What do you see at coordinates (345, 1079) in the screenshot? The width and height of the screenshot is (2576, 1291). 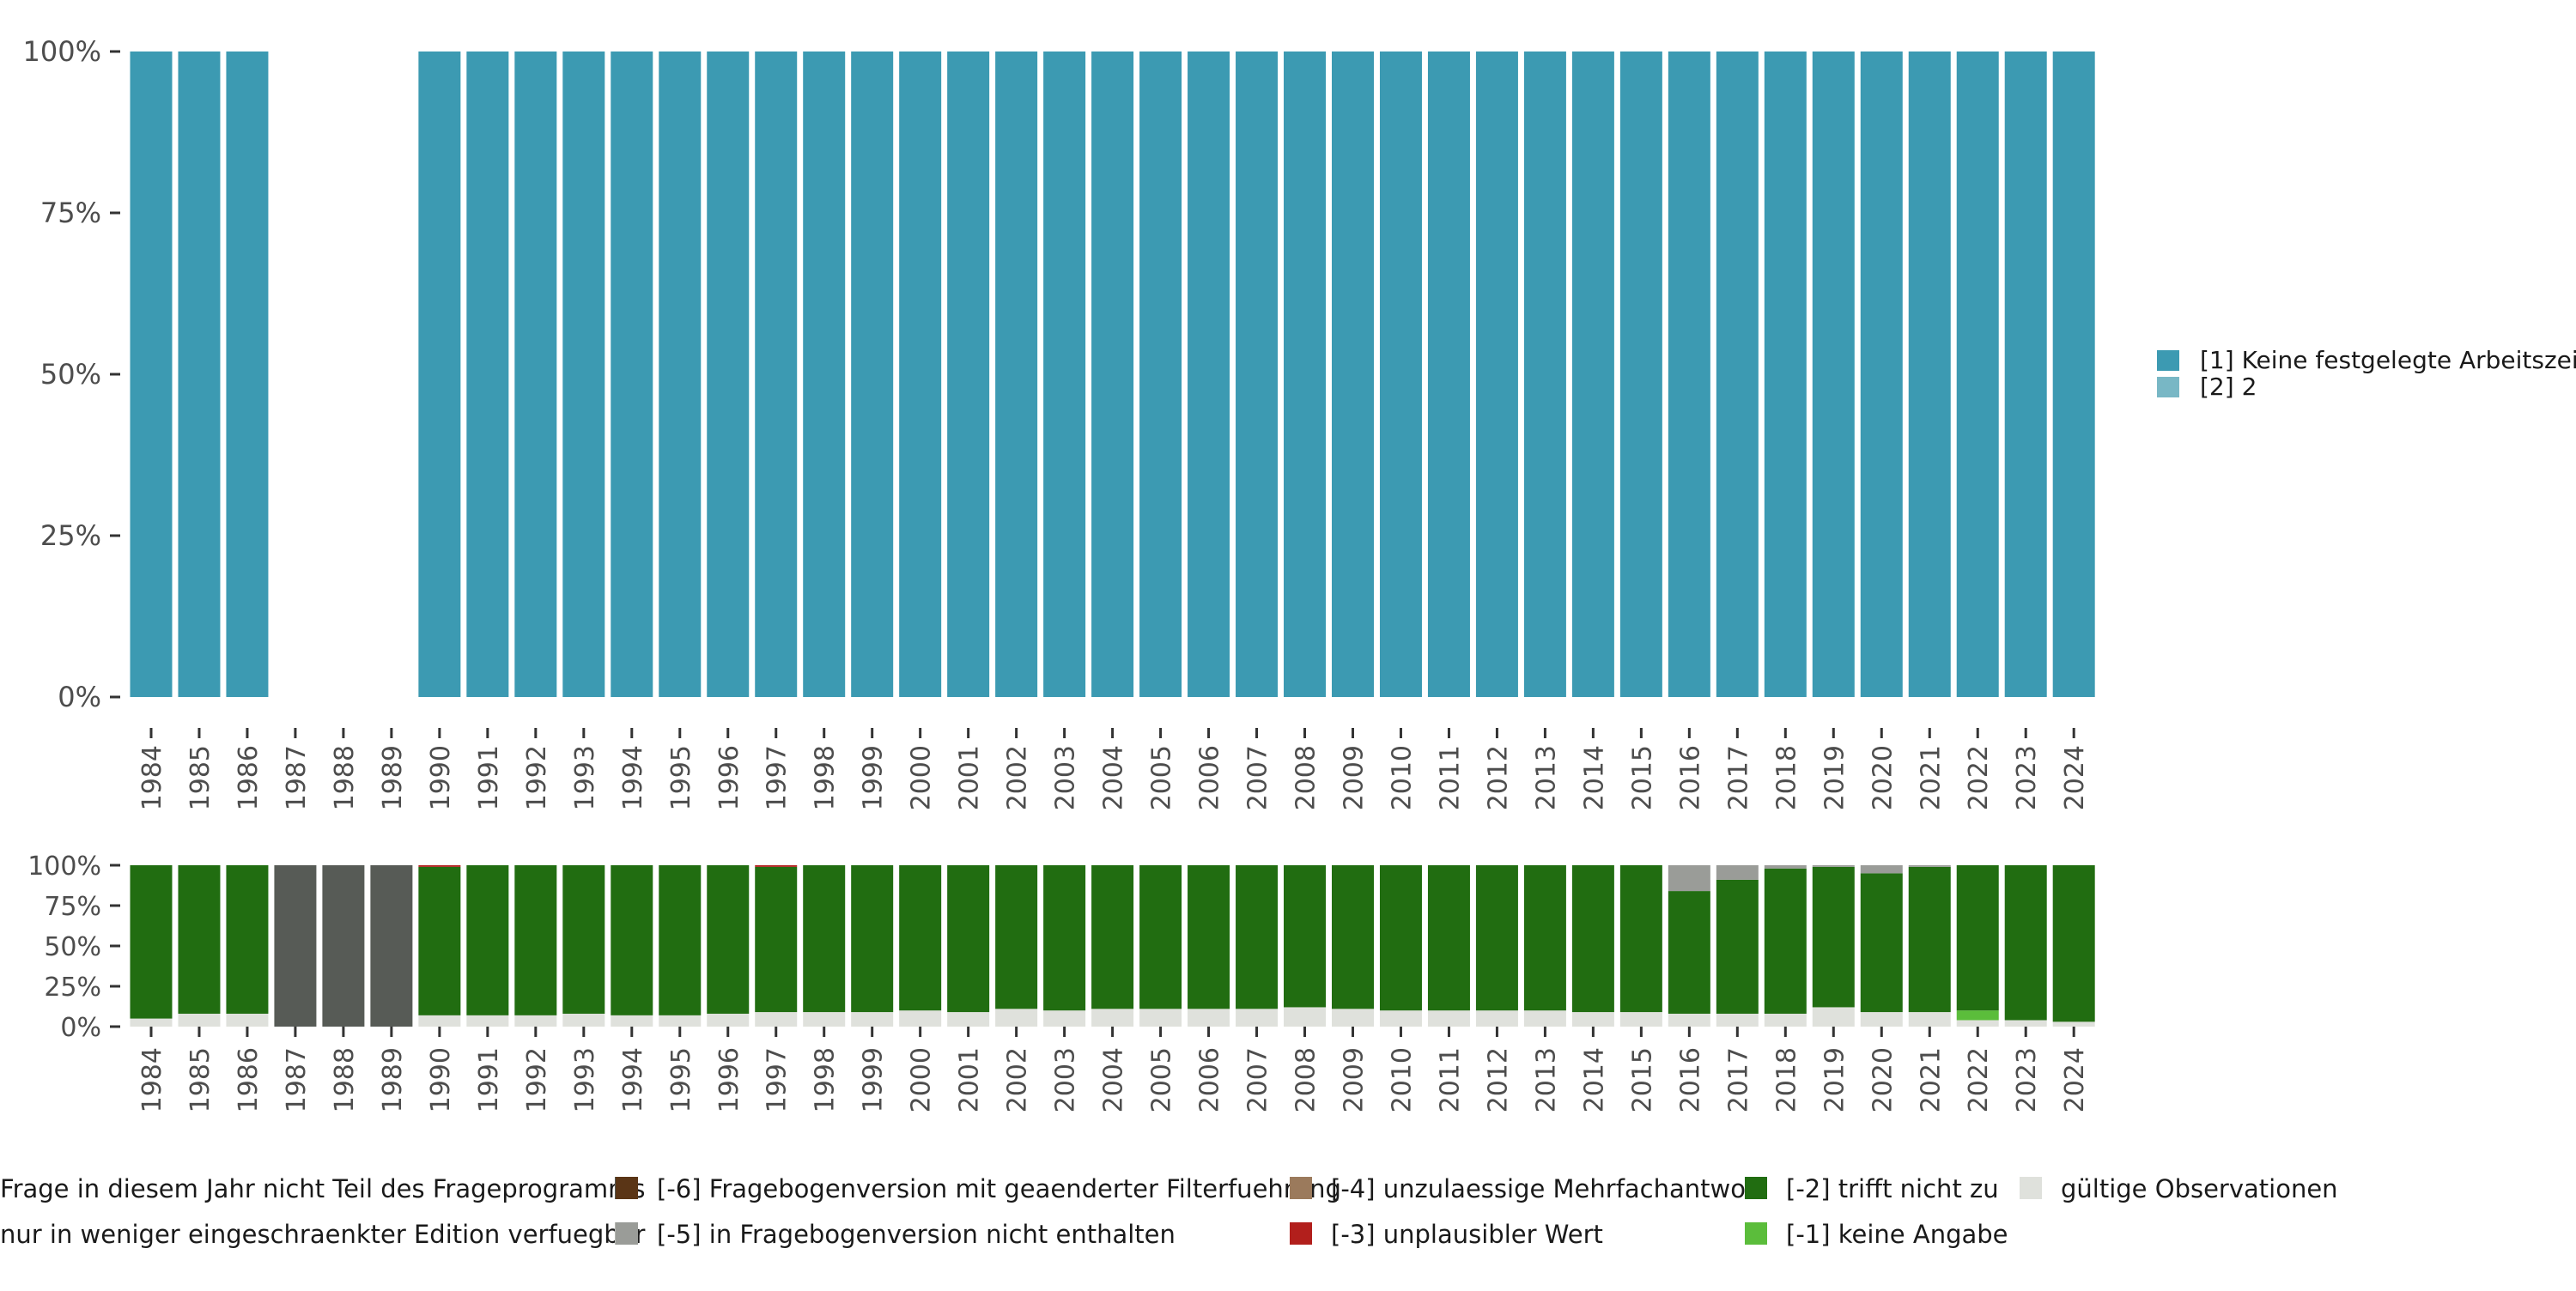 I see `x-tick-label: 1988` at bounding box center [345, 1079].